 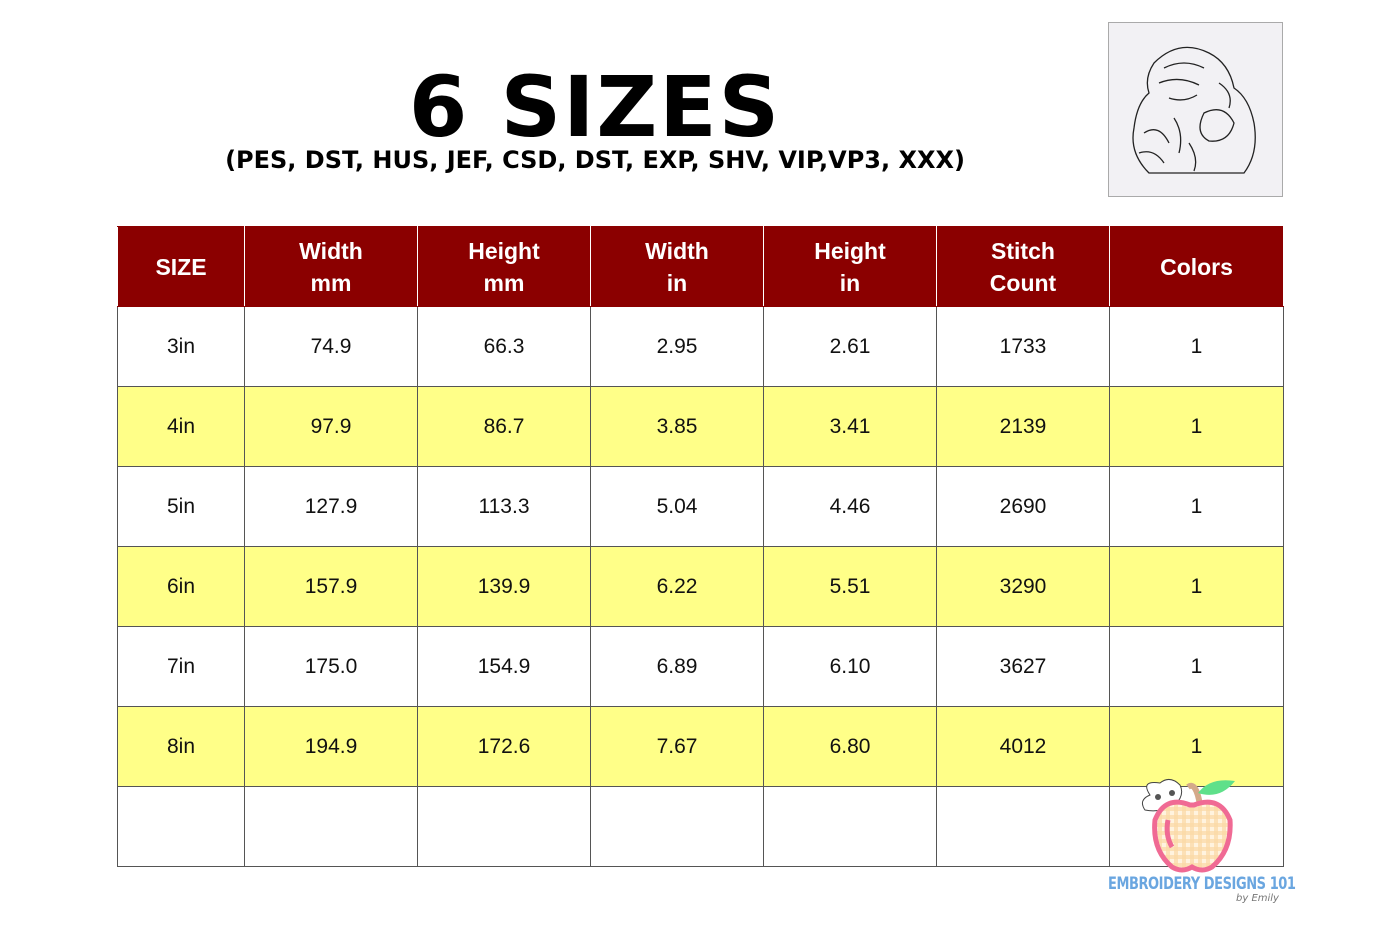 I want to click on header-unit: Count, so click(x=1023, y=282).